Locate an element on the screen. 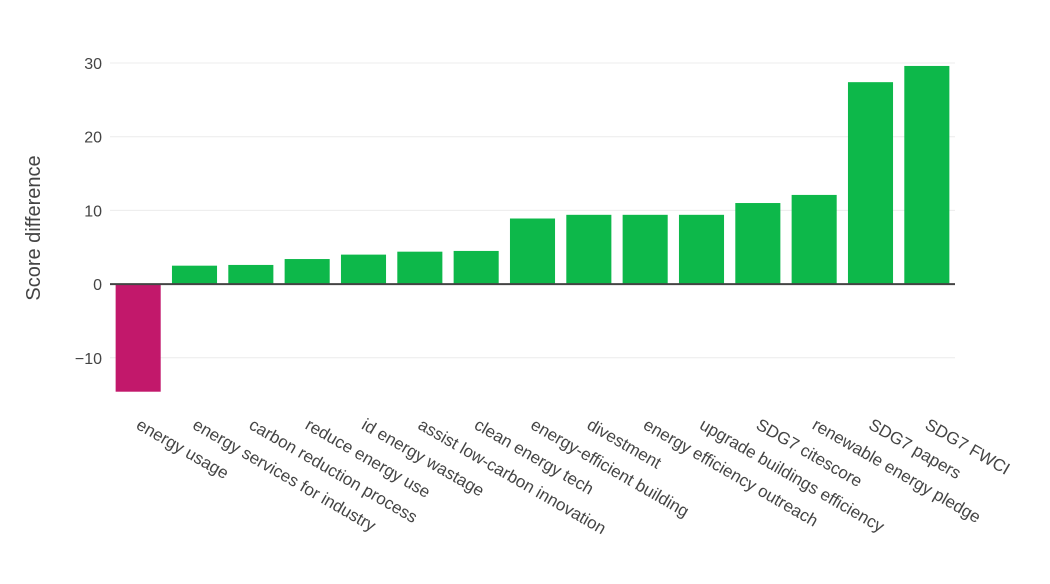 The image size is (1050, 584). y-tick-label: 20 is located at coordinates (93, 138).